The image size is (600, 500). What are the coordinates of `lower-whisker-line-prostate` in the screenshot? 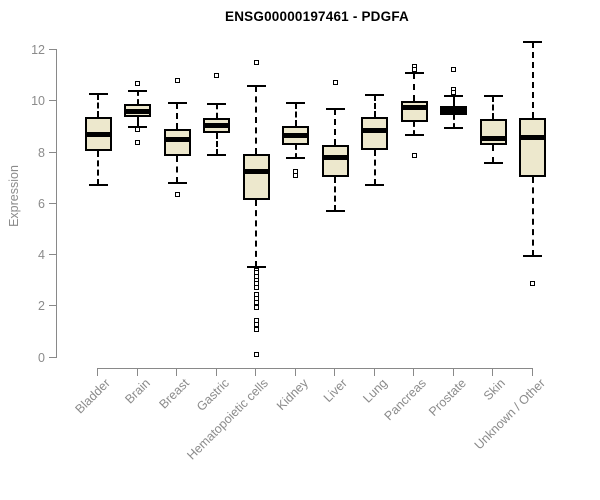 It's located at (453, 122).